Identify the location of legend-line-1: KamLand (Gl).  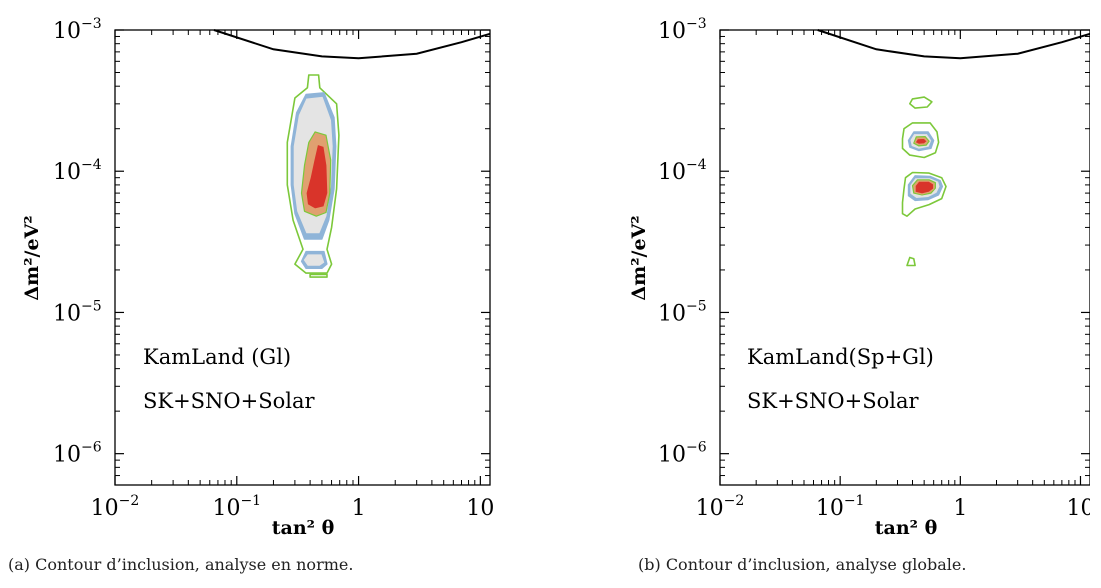
(217, 357).